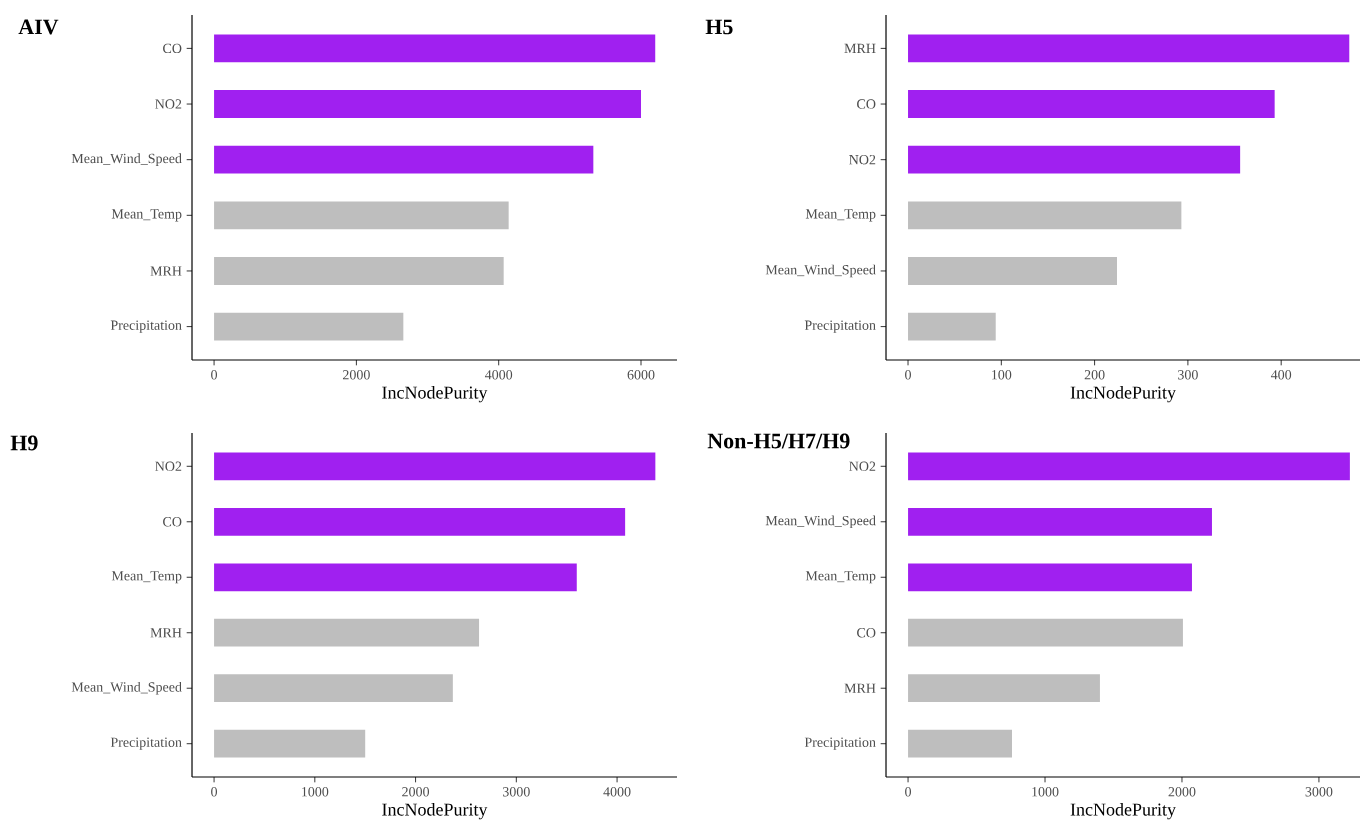 This screenshot has height=826, width=1362. Describe the element at coordinates (778, 441) in the screenshot. I see `chart-title: Non-H5/H7/H9` at that location.